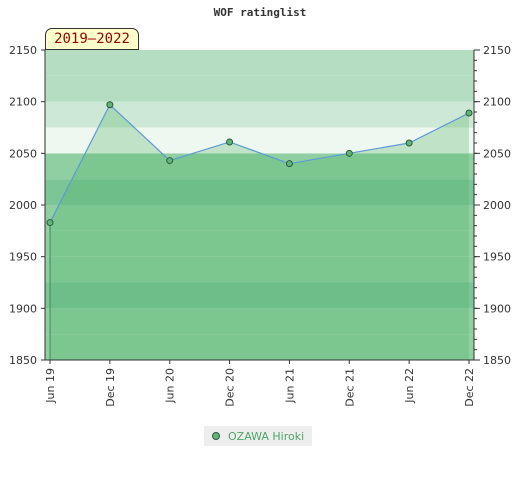 The width and height of the screenshot is (520, 480). Describe the element at coordinates (497, 360) in the screenshot. I see `y-tick-label-right: 1850` at that location.